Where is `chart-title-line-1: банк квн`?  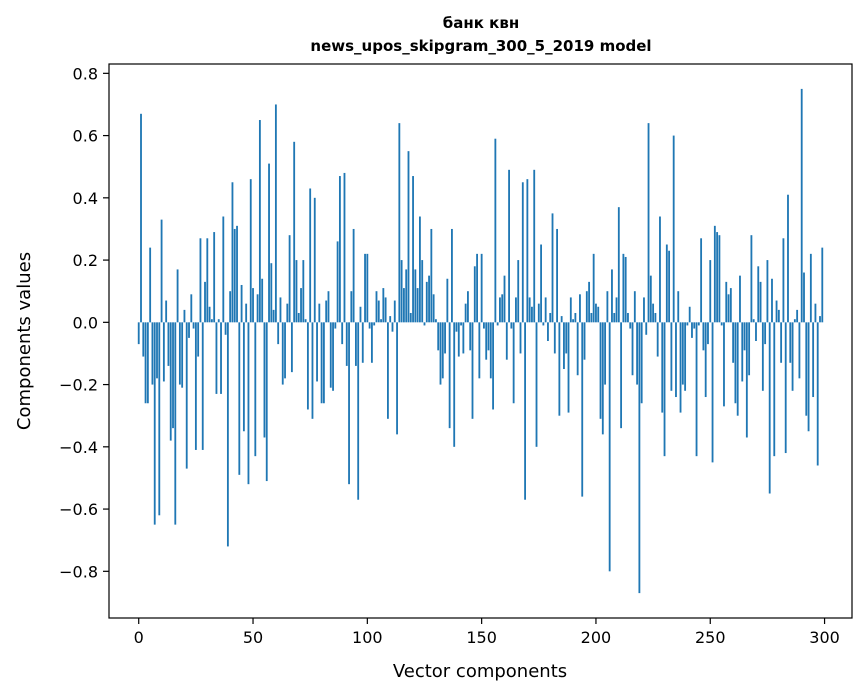
chart-title-line-1: банк квн is located at coordinates (481, 23).